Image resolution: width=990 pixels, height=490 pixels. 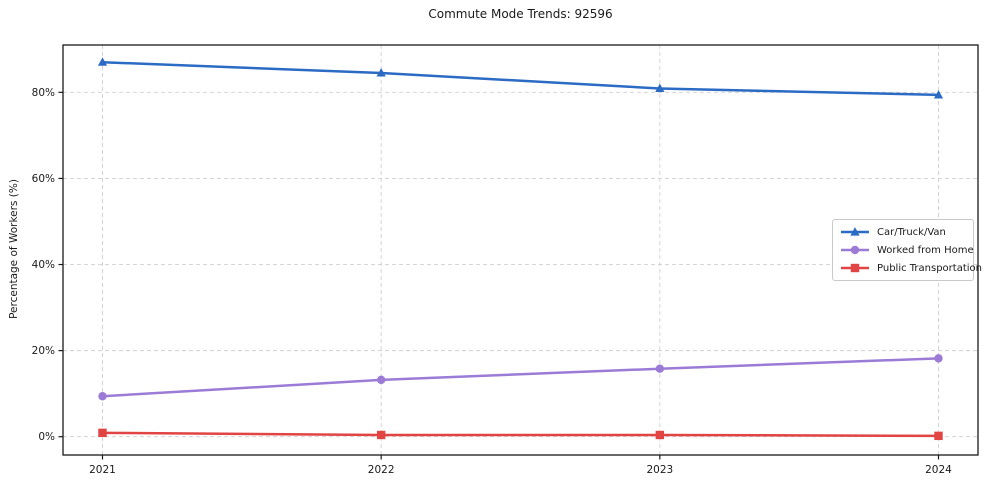 I want to click on legend-line-triangle-icon, so click(x=855, y=232).